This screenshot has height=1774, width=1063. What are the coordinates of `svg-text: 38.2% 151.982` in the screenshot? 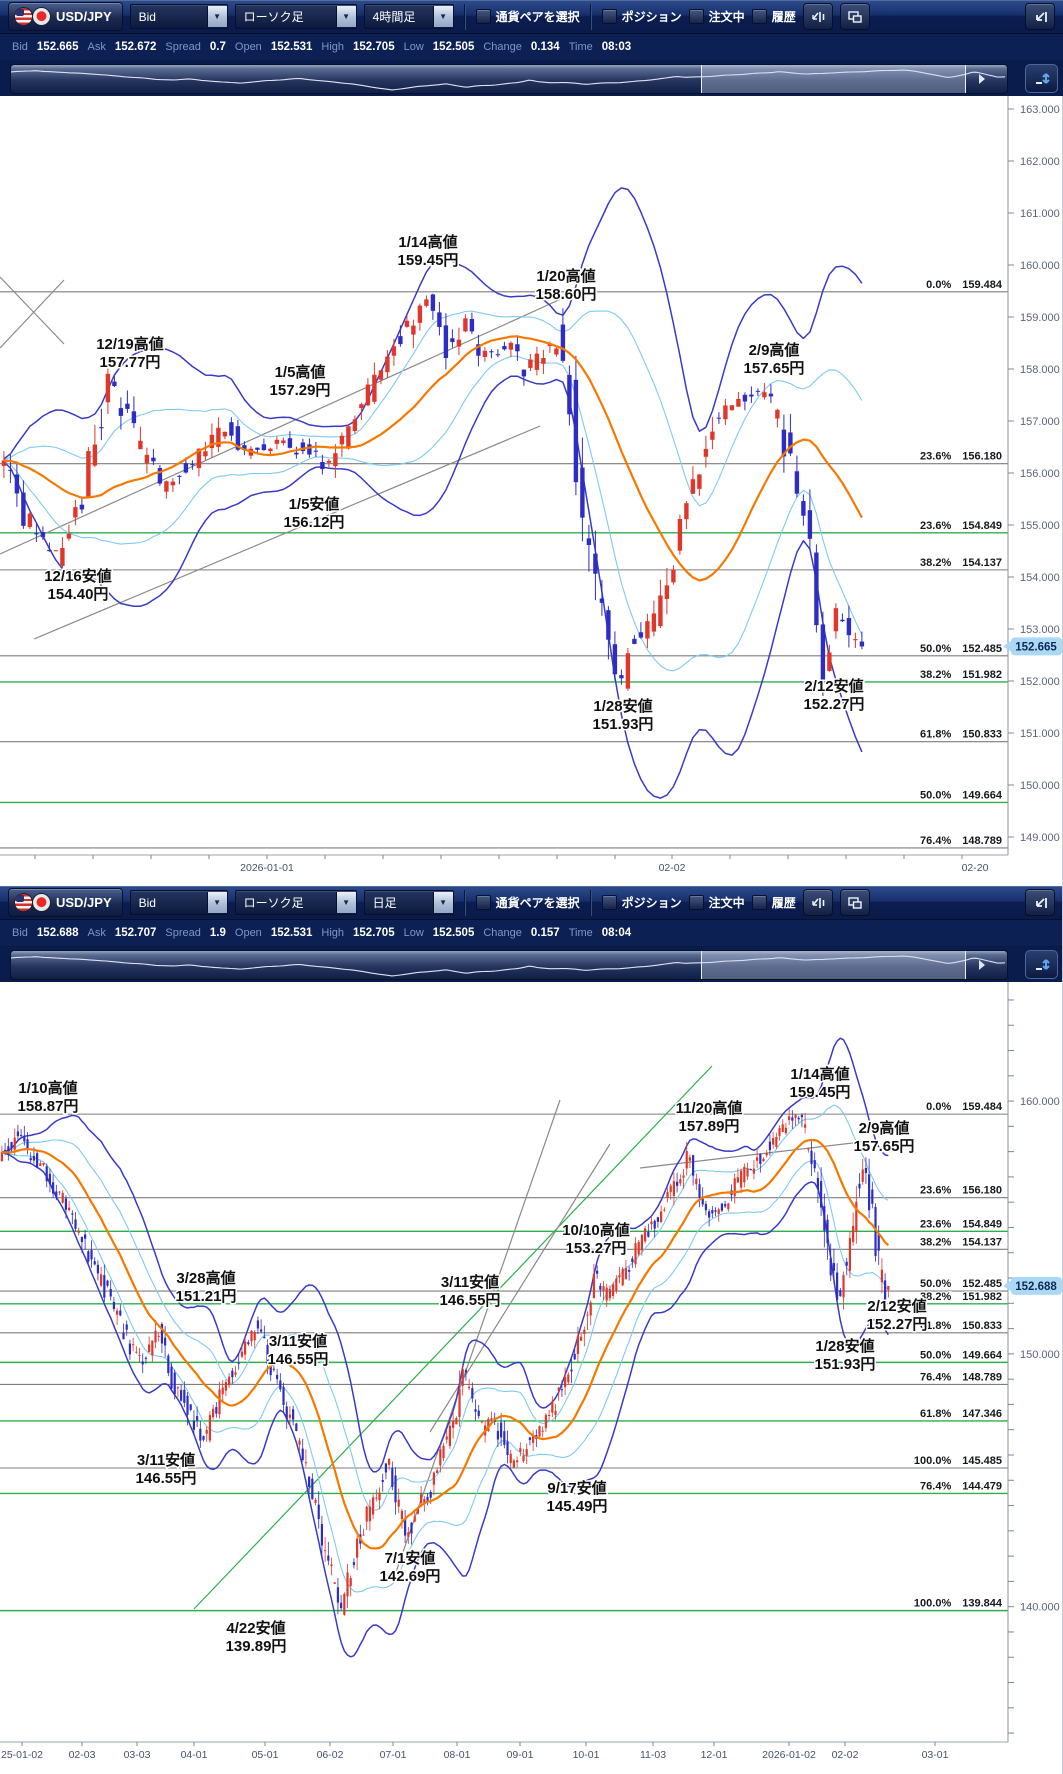 It's located at (961, 1297).